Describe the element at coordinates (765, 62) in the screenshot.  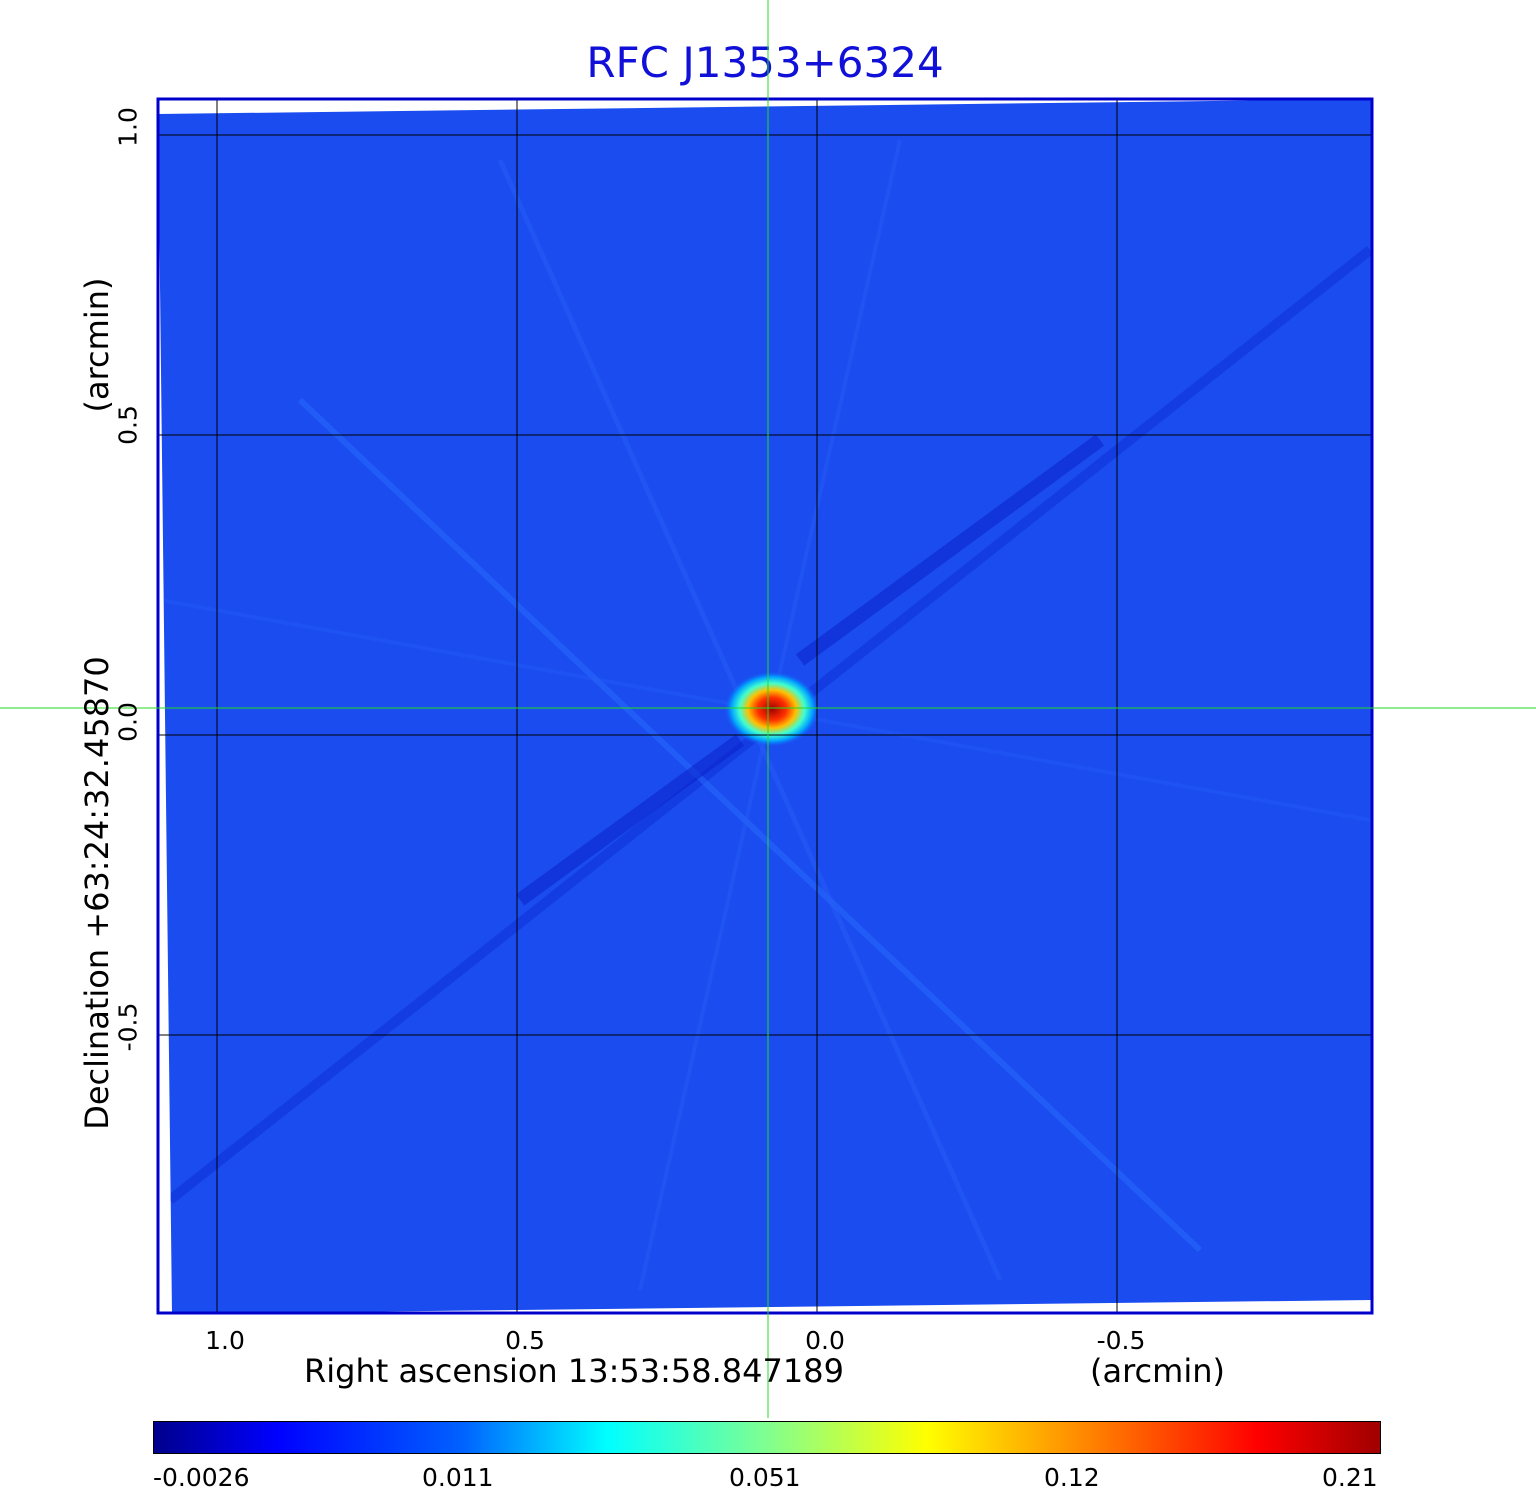
I see `image-title: RFC J1353+6324` at that location.